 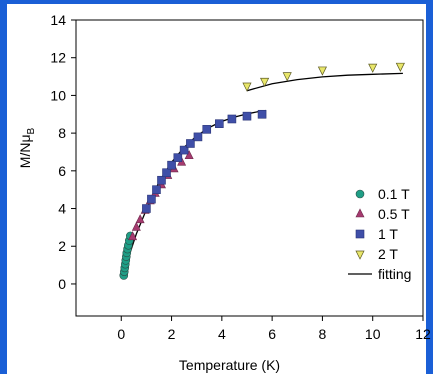 I want to click on y-tick-label: 10, so click(x=58, y=95).